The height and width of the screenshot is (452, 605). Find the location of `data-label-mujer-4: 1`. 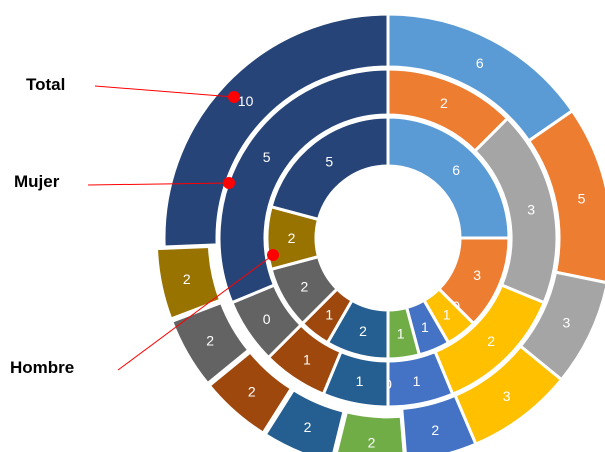

data-label-mujer-4: 1 is located at coordinates (417, 381).